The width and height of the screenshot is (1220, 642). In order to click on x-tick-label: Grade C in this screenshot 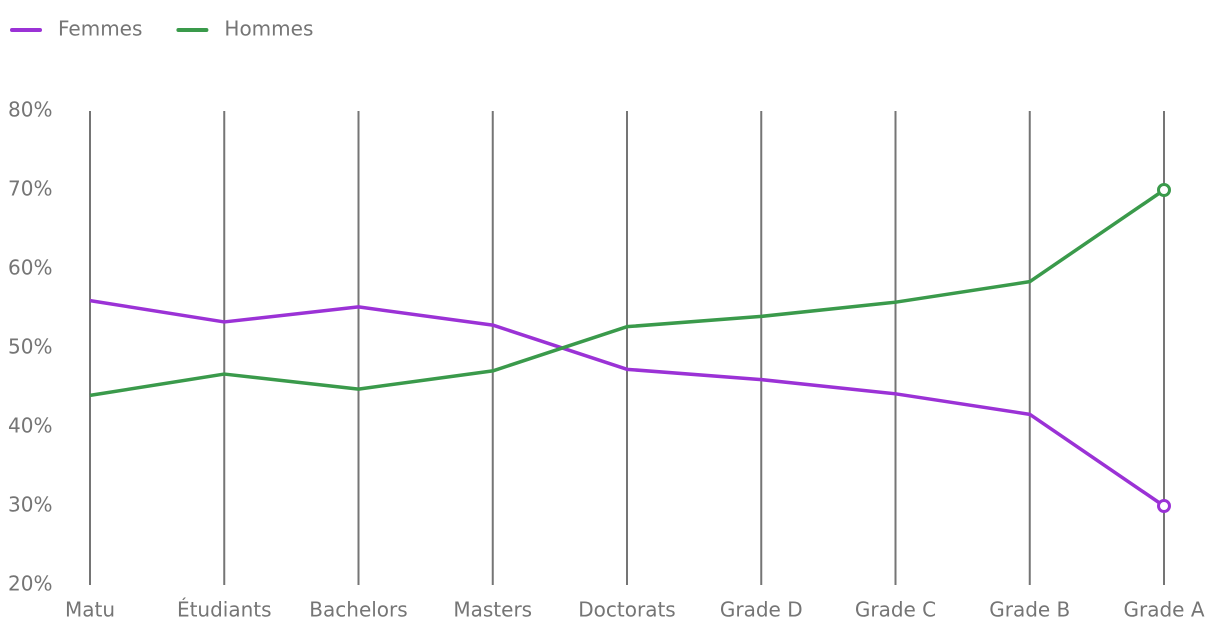, I will do `click(895, 610)`.